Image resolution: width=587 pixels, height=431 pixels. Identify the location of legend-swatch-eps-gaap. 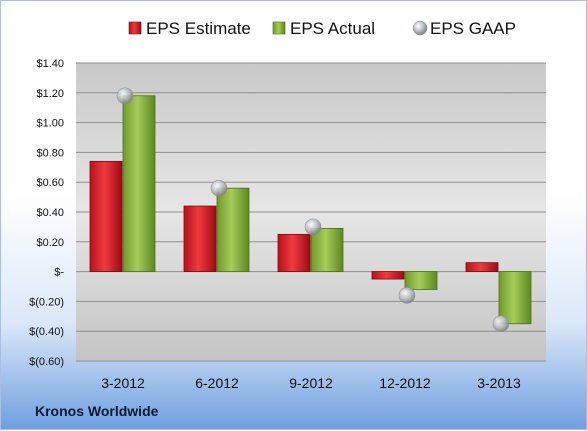
(420, 28).